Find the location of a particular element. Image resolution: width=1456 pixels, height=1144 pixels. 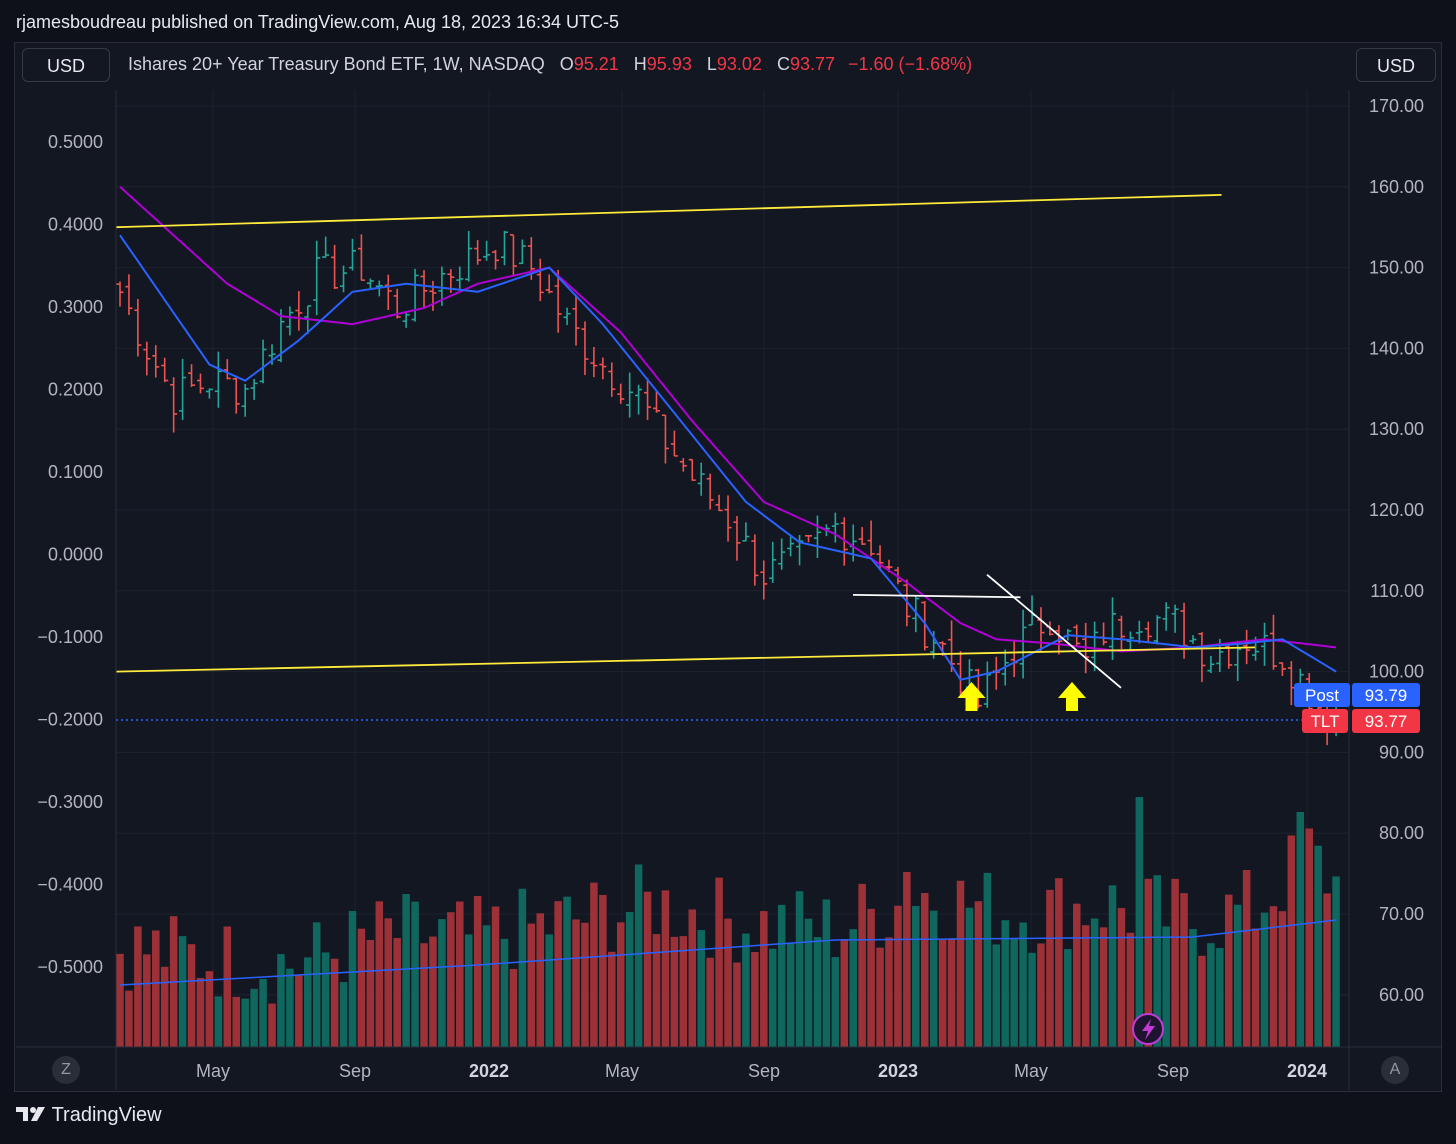

price-badges: Post 93.79 TLT 93.77 is located at coordinates (1357, 708).